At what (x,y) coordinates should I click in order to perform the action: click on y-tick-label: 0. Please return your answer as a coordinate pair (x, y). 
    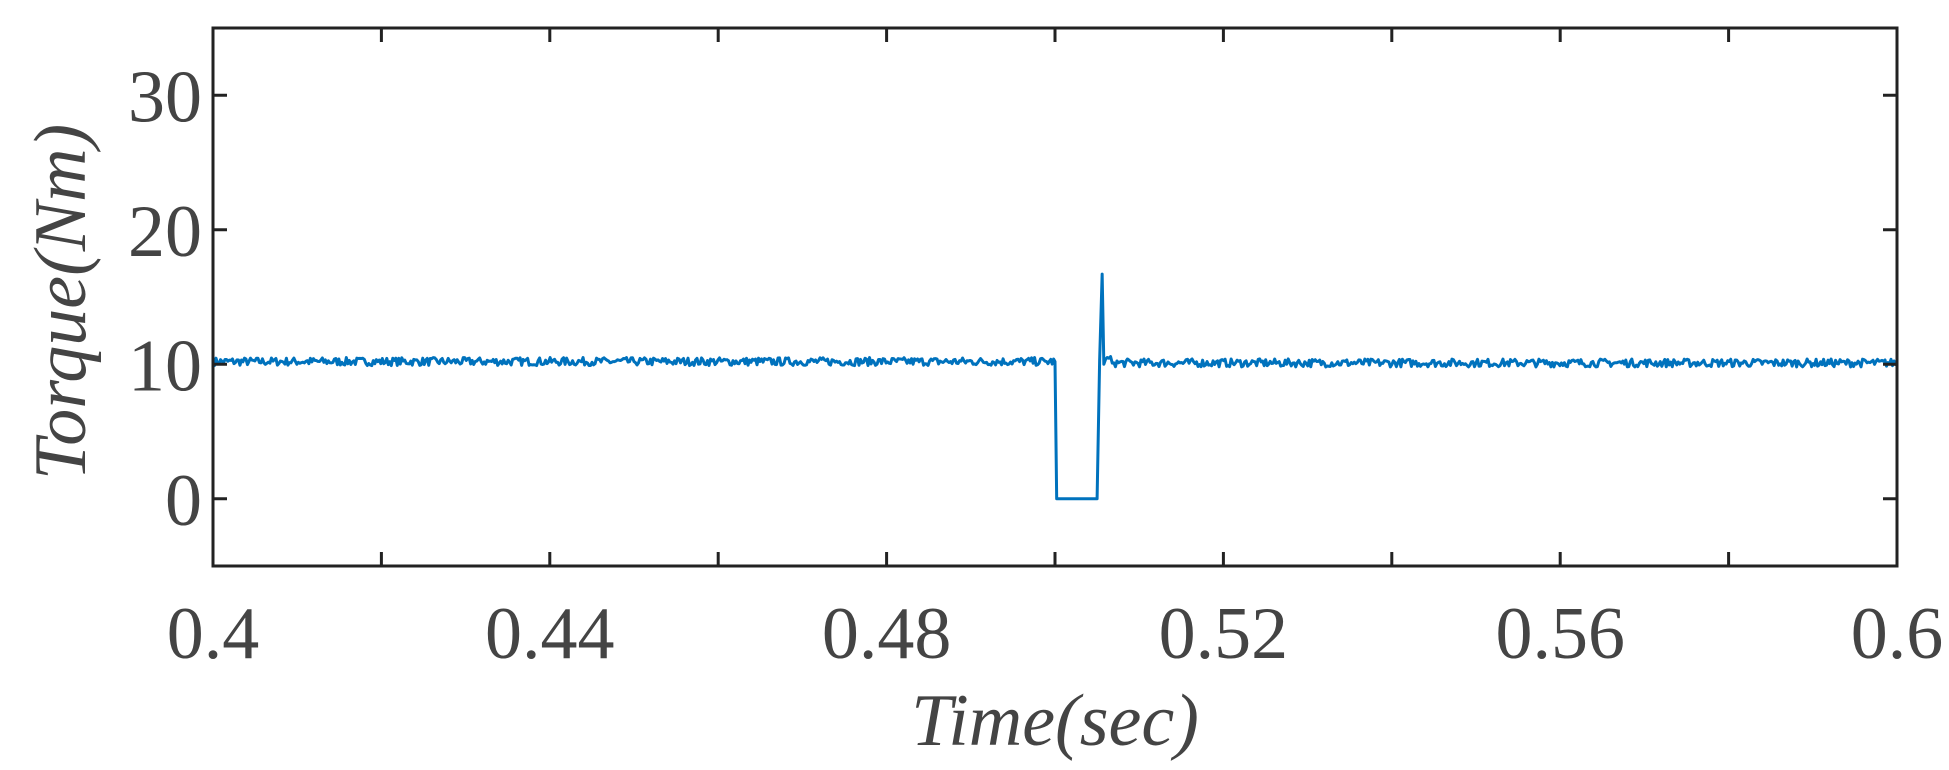
    Looking at the image, I should click on (183, 501).